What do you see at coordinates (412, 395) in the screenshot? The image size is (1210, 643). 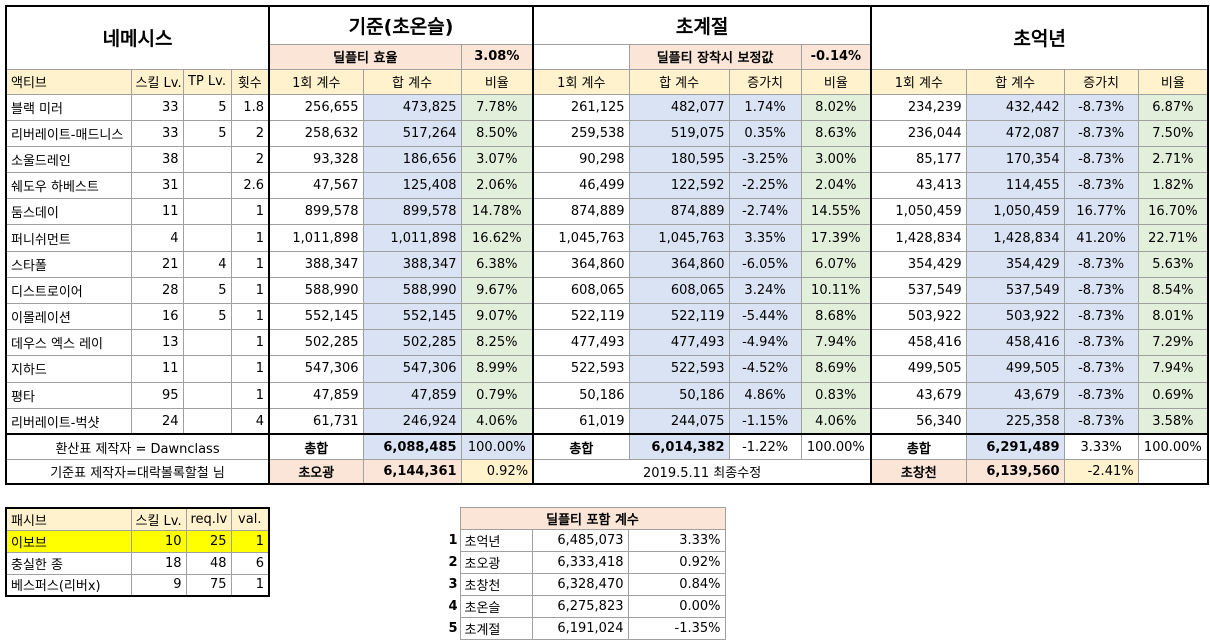 I see `data-cell: 47,859` at bounding box center [412, 395].